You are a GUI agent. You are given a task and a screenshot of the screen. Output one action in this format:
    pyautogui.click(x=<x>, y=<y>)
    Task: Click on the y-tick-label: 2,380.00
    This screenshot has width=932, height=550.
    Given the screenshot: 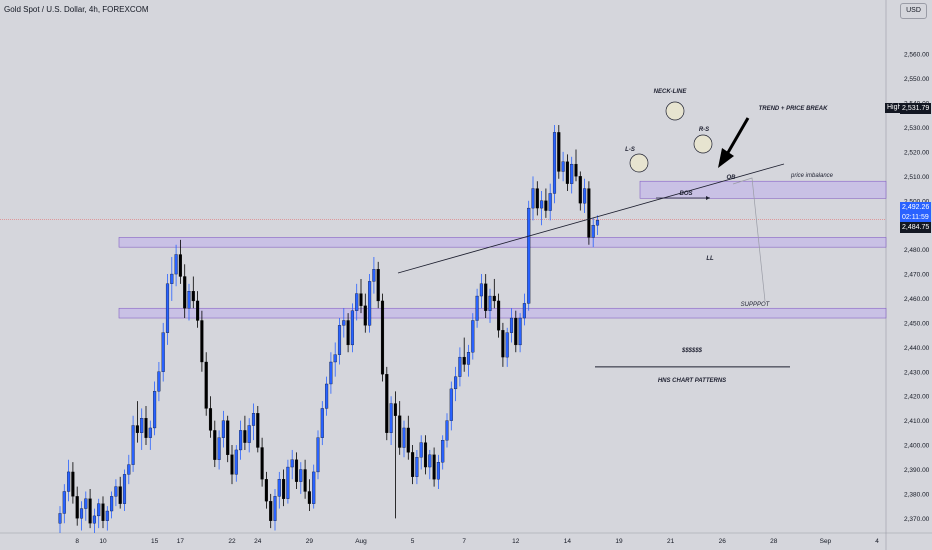 What is the action you would take?
    pyautogui.click(x=917, y=494)
    